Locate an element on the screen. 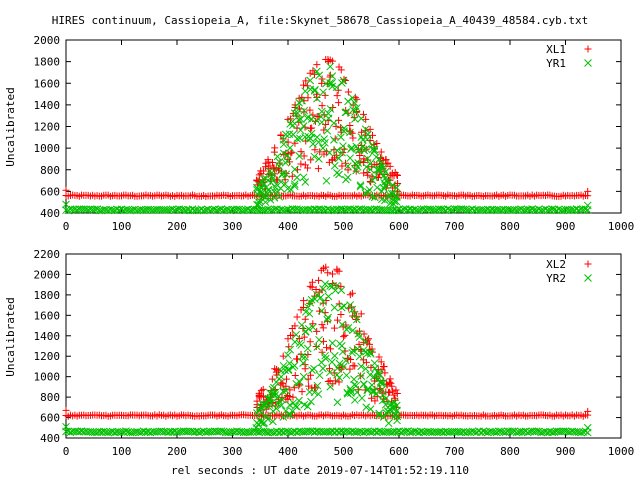 The height and width of the screenshot is (485, 640). y-tick-label: 1400 is located at coordinates (47, 336).